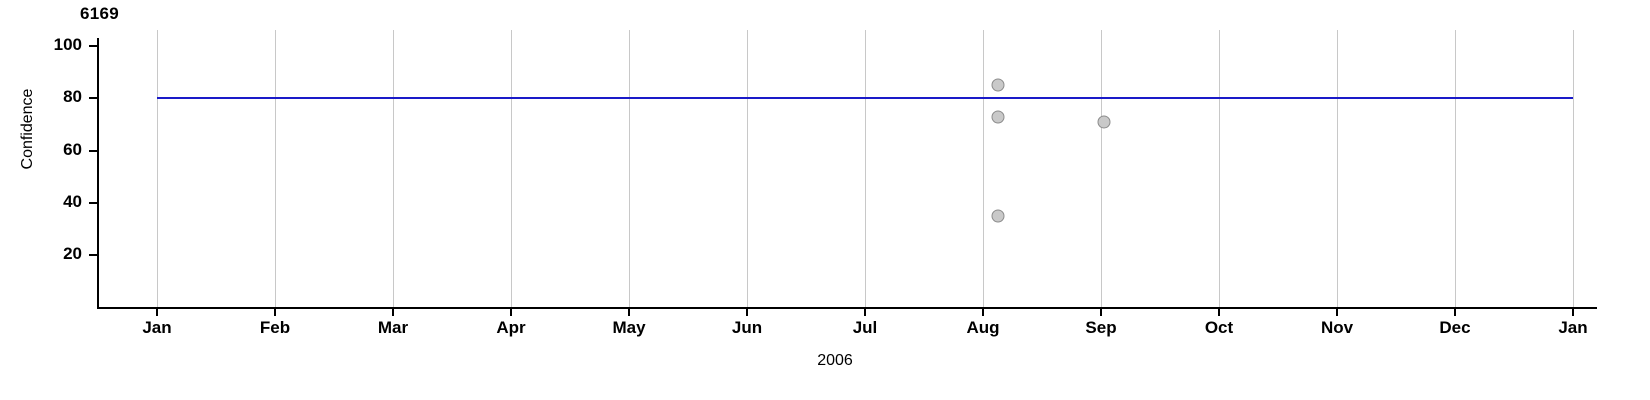  What do you see at coordinates (72, 253) in the screenshot?
I see `y-tick-label-20: 20` at bounding box center [72, 253].